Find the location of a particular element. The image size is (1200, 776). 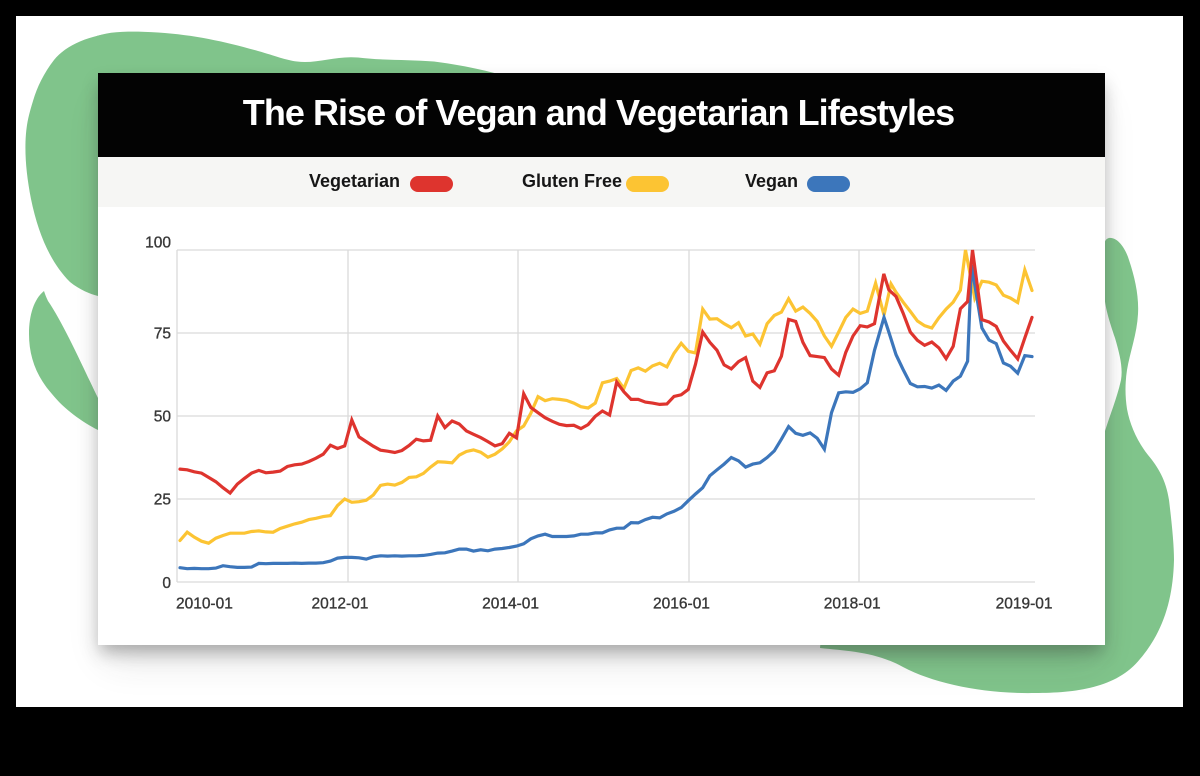

svg-text: 25 is located at coordinates (162, 500).